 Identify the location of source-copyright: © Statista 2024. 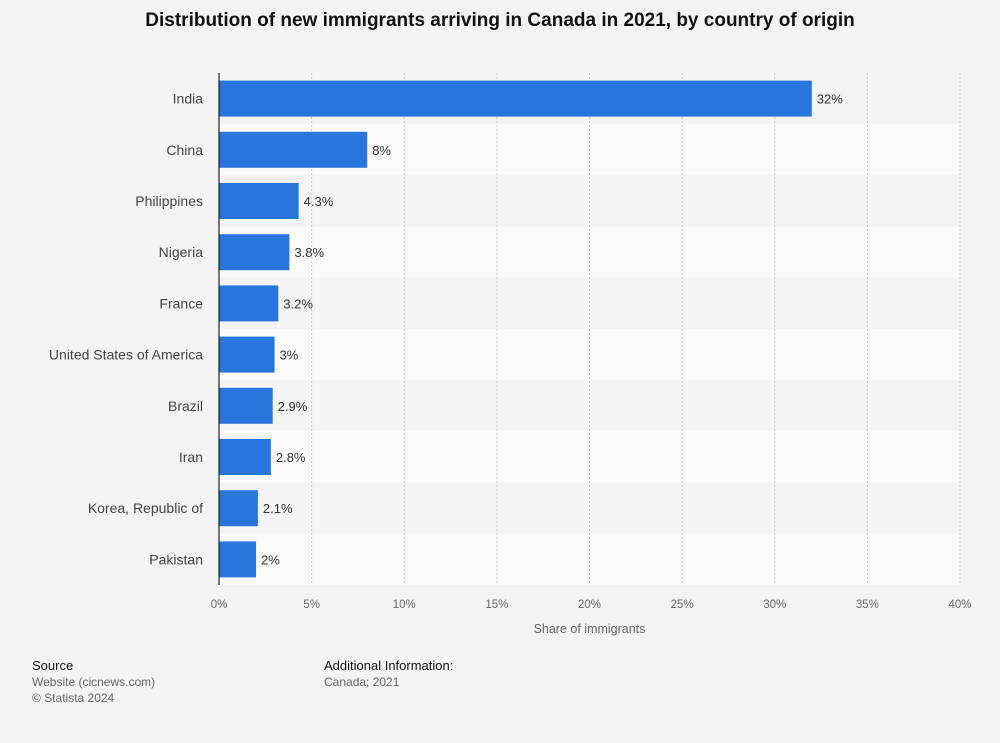
(73, 698).